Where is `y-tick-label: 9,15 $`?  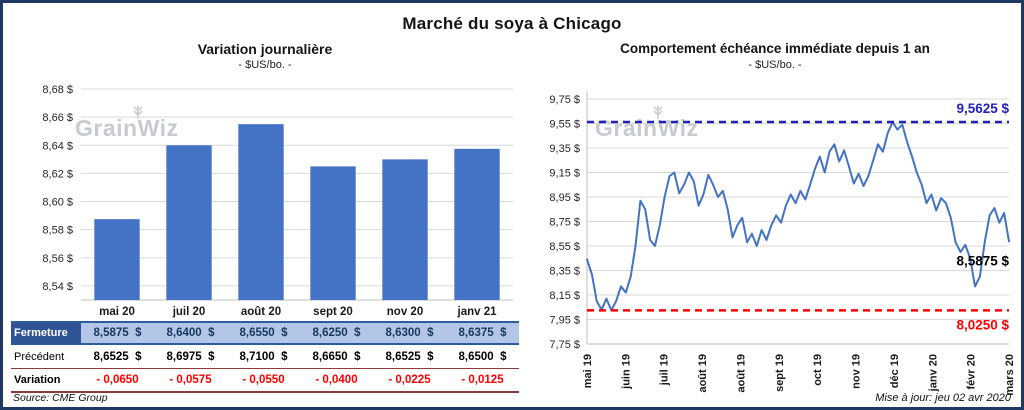
y-tick-label: 9,15 $ is located at coordinates (564, 174).